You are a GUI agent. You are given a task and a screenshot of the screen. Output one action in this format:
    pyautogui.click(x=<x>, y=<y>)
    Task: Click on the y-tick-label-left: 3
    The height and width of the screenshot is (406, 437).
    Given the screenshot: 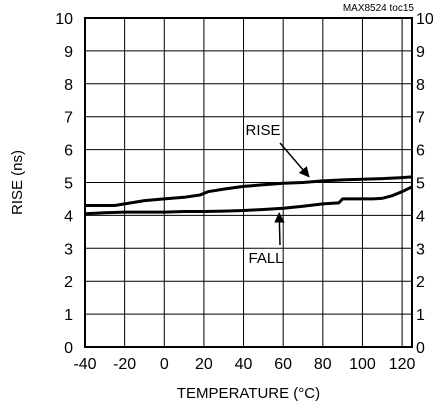 What is the action you would take?
    pyautogui.click(x=68, y=249)
    